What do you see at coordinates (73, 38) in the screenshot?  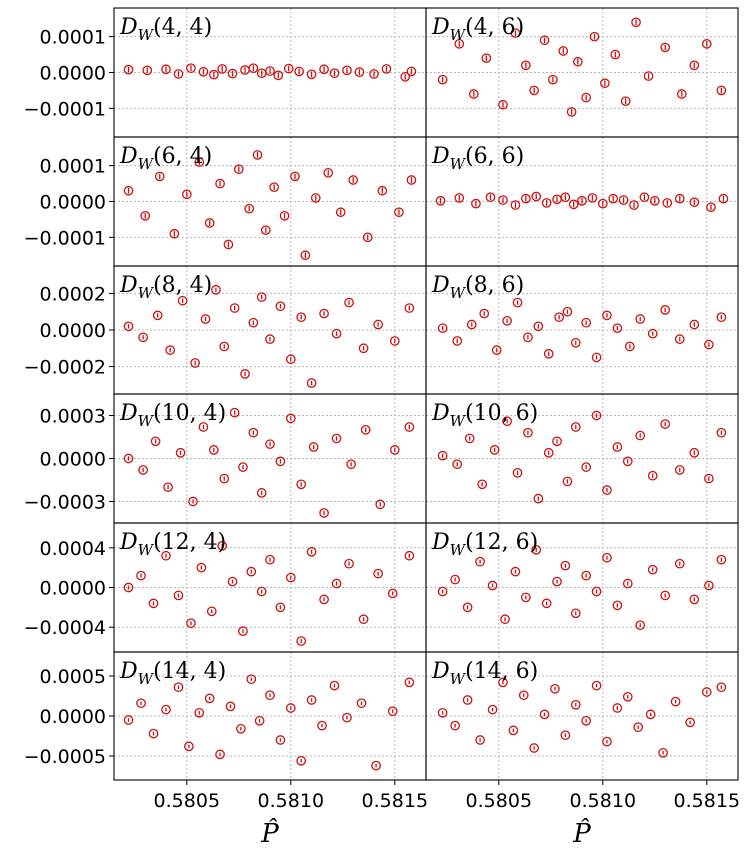 I see `y-tick-label: 0.0001` at bounding box center [73, 38].